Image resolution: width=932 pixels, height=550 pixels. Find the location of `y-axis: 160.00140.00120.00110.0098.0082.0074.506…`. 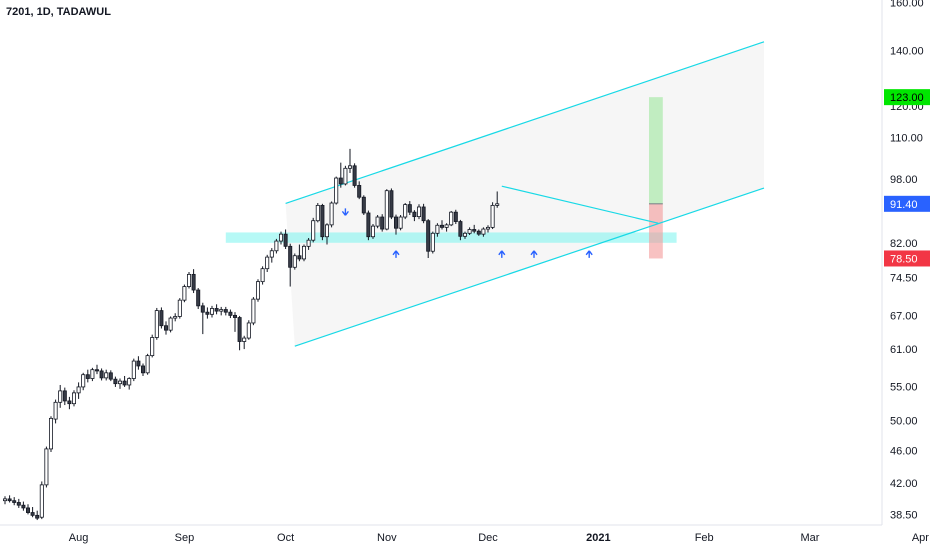

y-axis: 160.00140.00120.00110.0098.0082.0074.506… is located at coordinates (907, 260).